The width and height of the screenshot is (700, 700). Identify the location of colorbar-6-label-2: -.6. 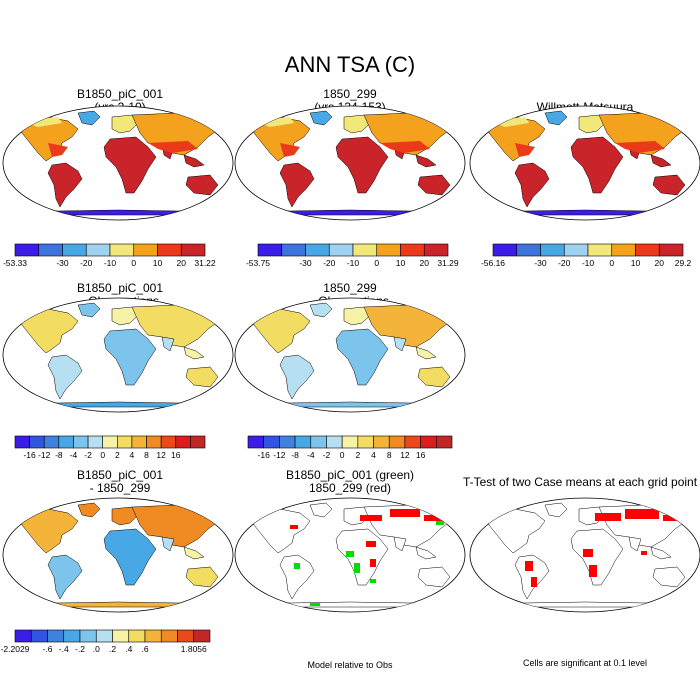
(48, 649).